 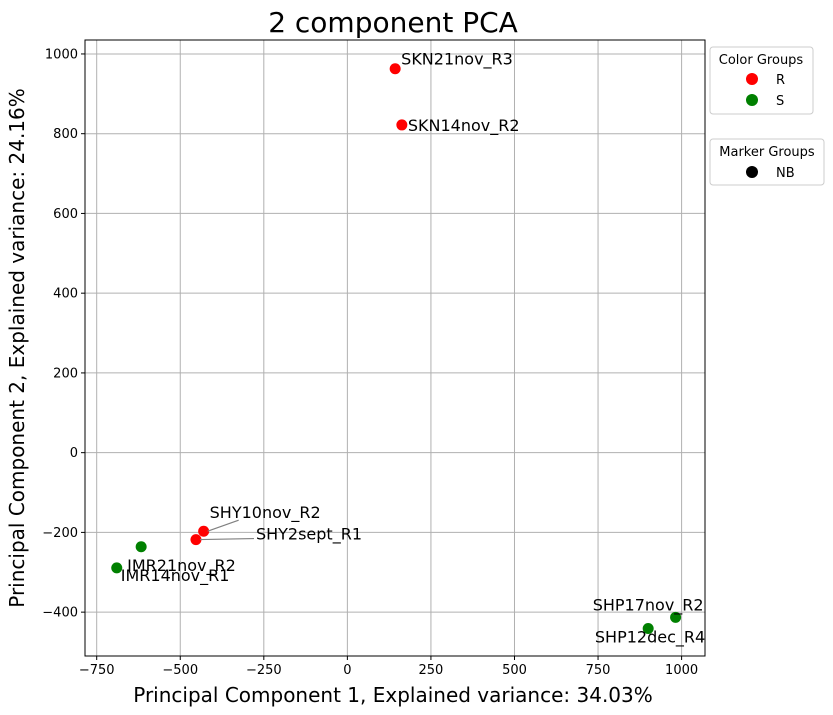 What do you see at coordinates (676, 617) in the screenshot?
I see `data-point-shp17nov-r2` at bounding box center [676, 617].